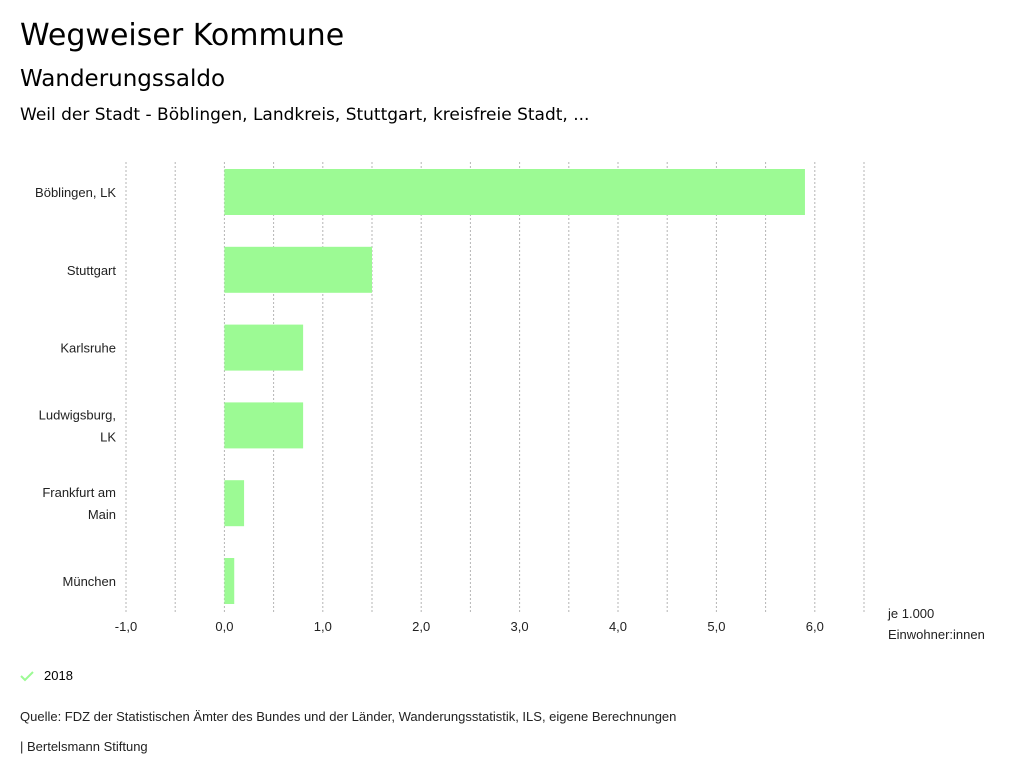  What do you see at coordinates (224, 626) in the screenshot?
I see `x-tick-label: 0,0` at bounding box center [224, 626].